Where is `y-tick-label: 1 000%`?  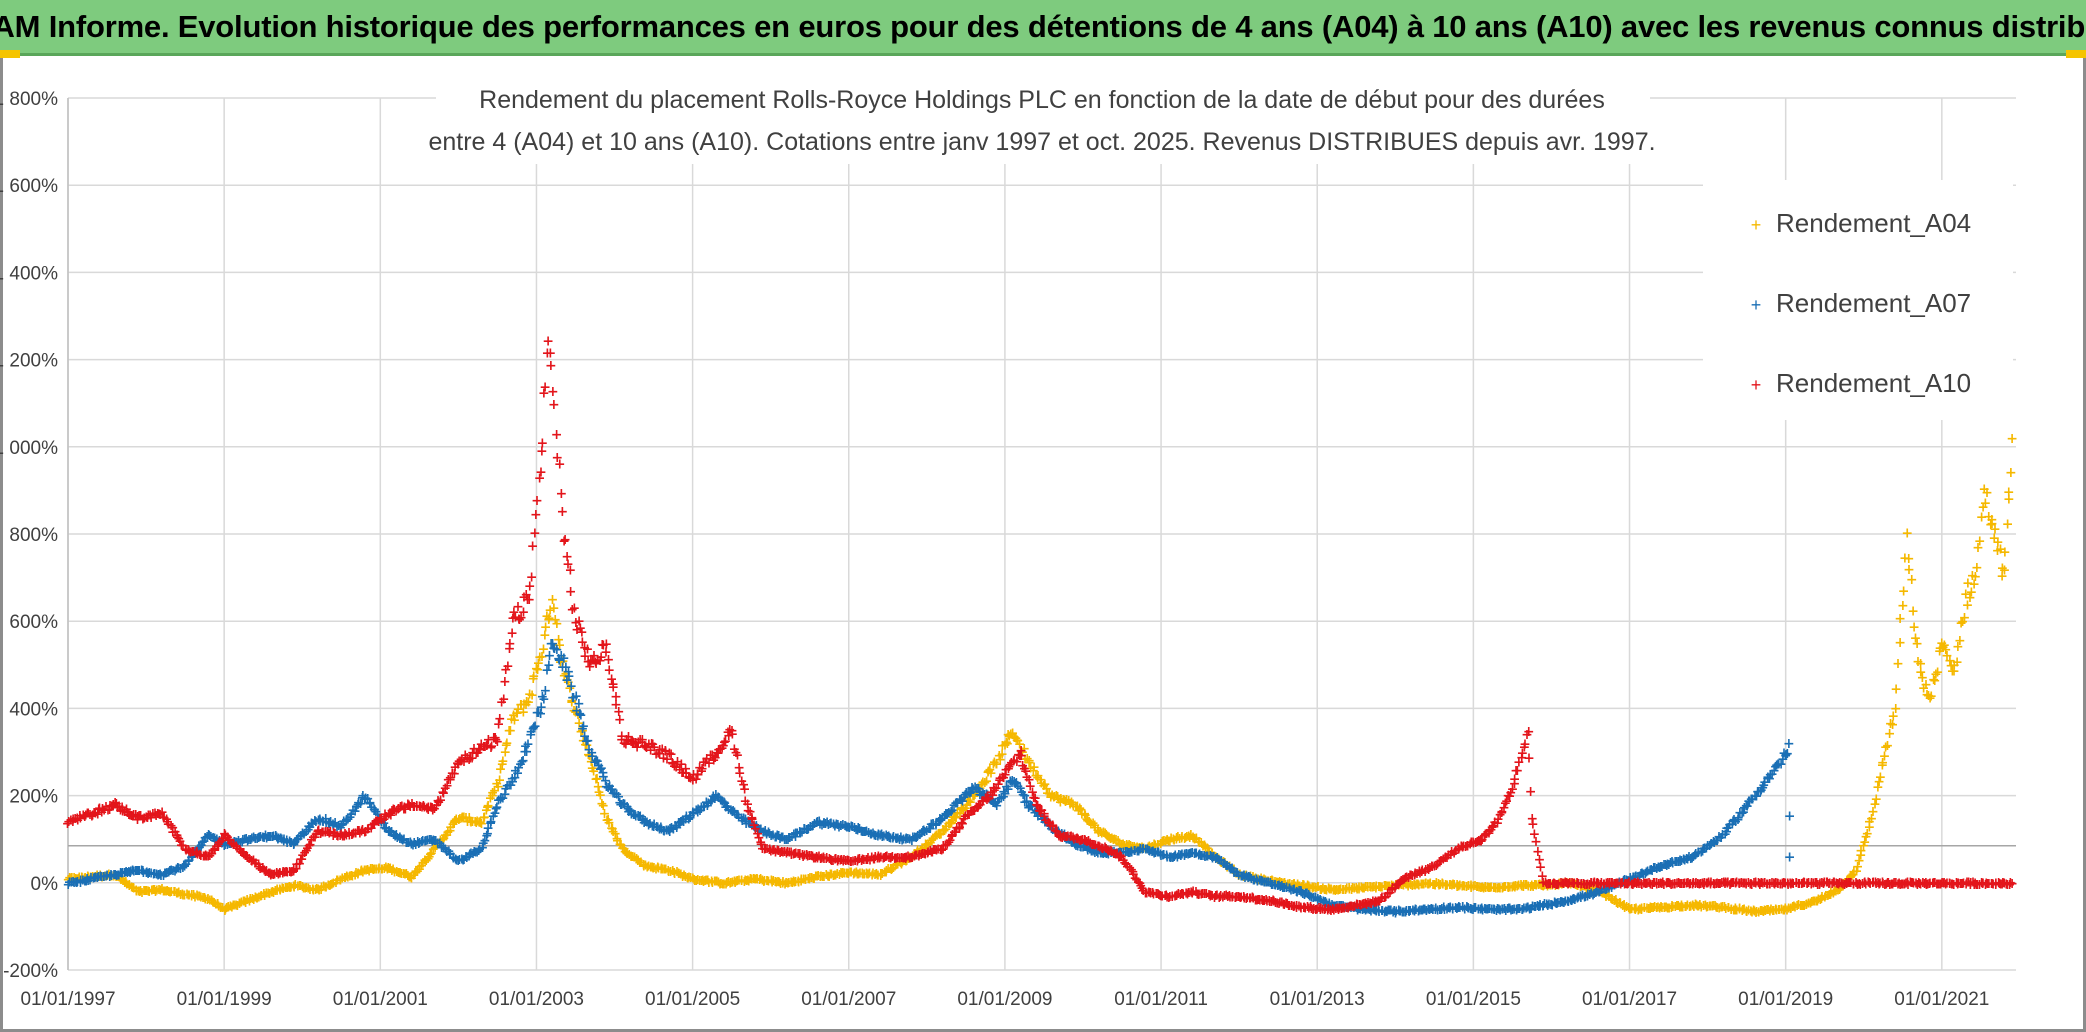
y-tick-label: 1 000% is located at coordinates (29, 448).